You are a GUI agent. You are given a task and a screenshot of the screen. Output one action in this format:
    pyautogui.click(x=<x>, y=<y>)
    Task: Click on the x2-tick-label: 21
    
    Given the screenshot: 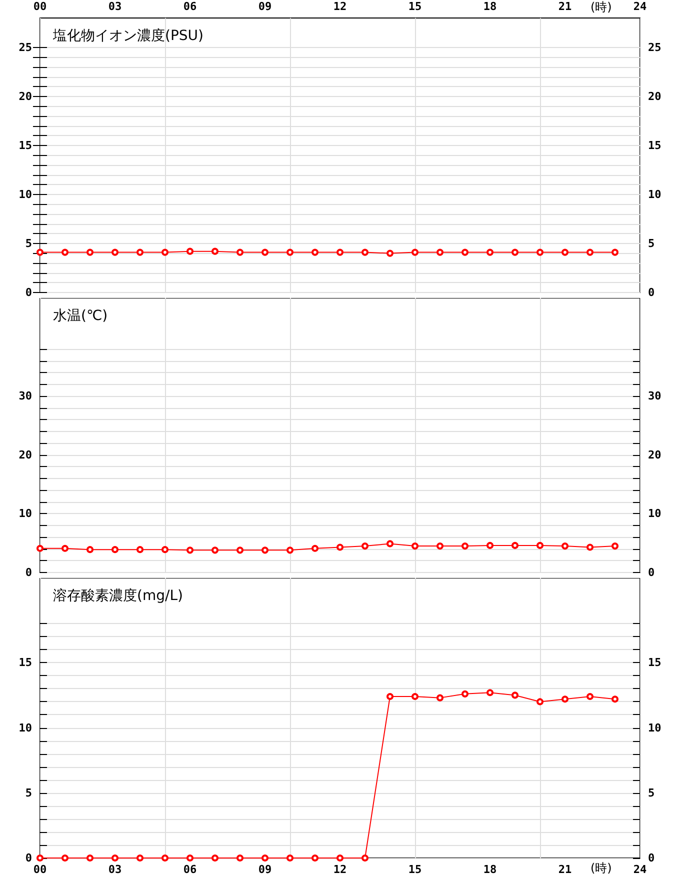 What is the action you would take?
    pyautogui.click(x=565, y=6)
    